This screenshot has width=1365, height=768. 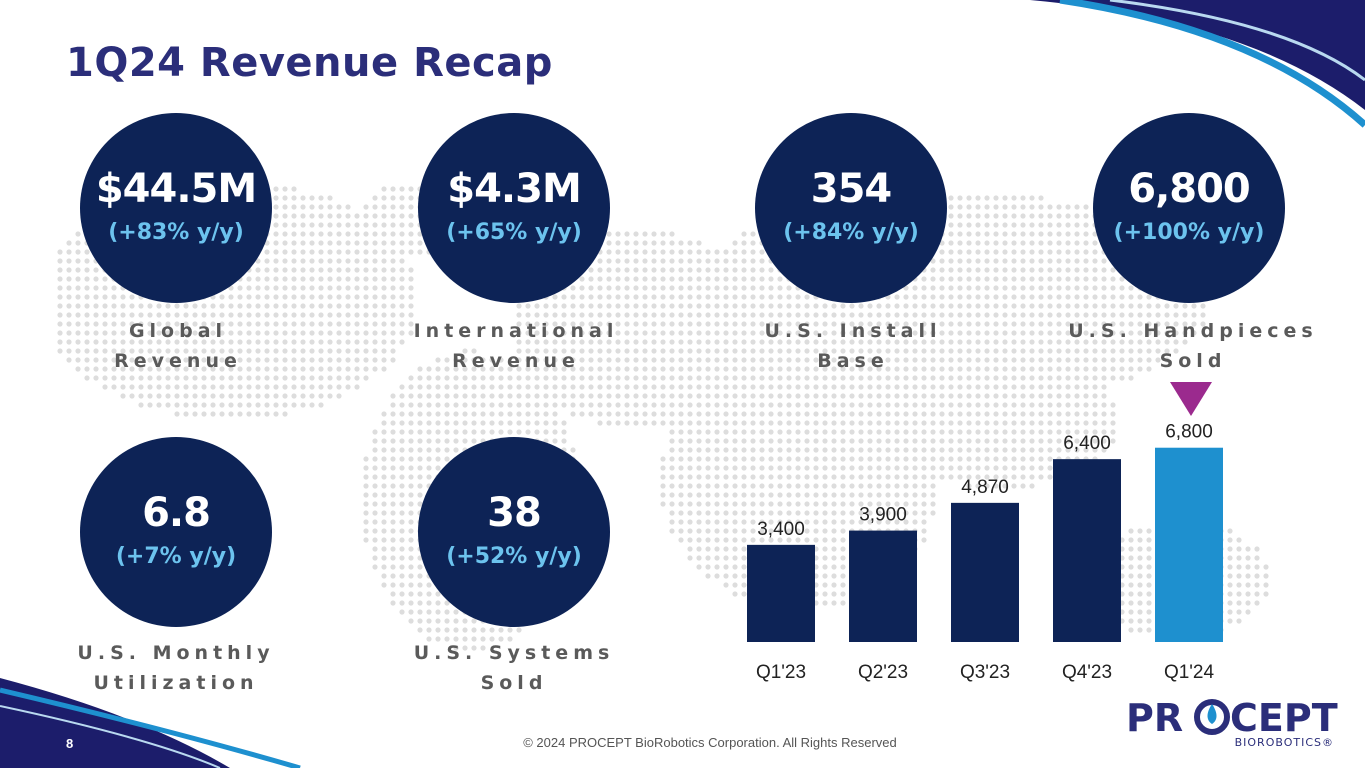 I want to click on metric-circle-us-handpieces-sold: 6,800 (+100% y/y), so click(x=1189, y=208).